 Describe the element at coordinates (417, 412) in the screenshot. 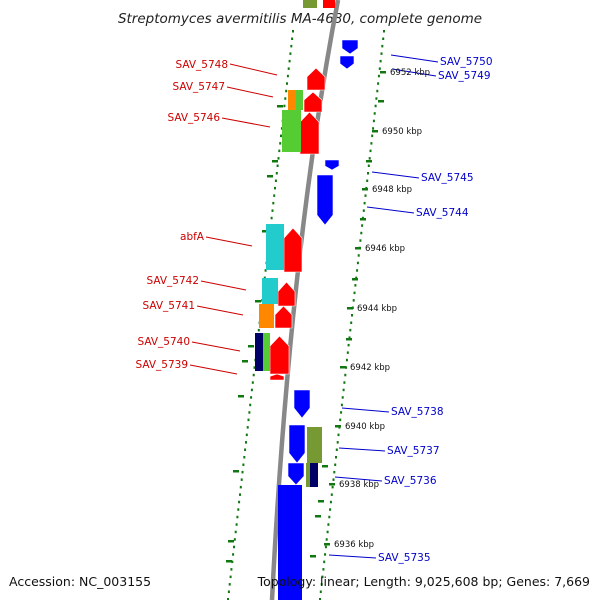

I see `gene-label: SAV_5738` at that location.